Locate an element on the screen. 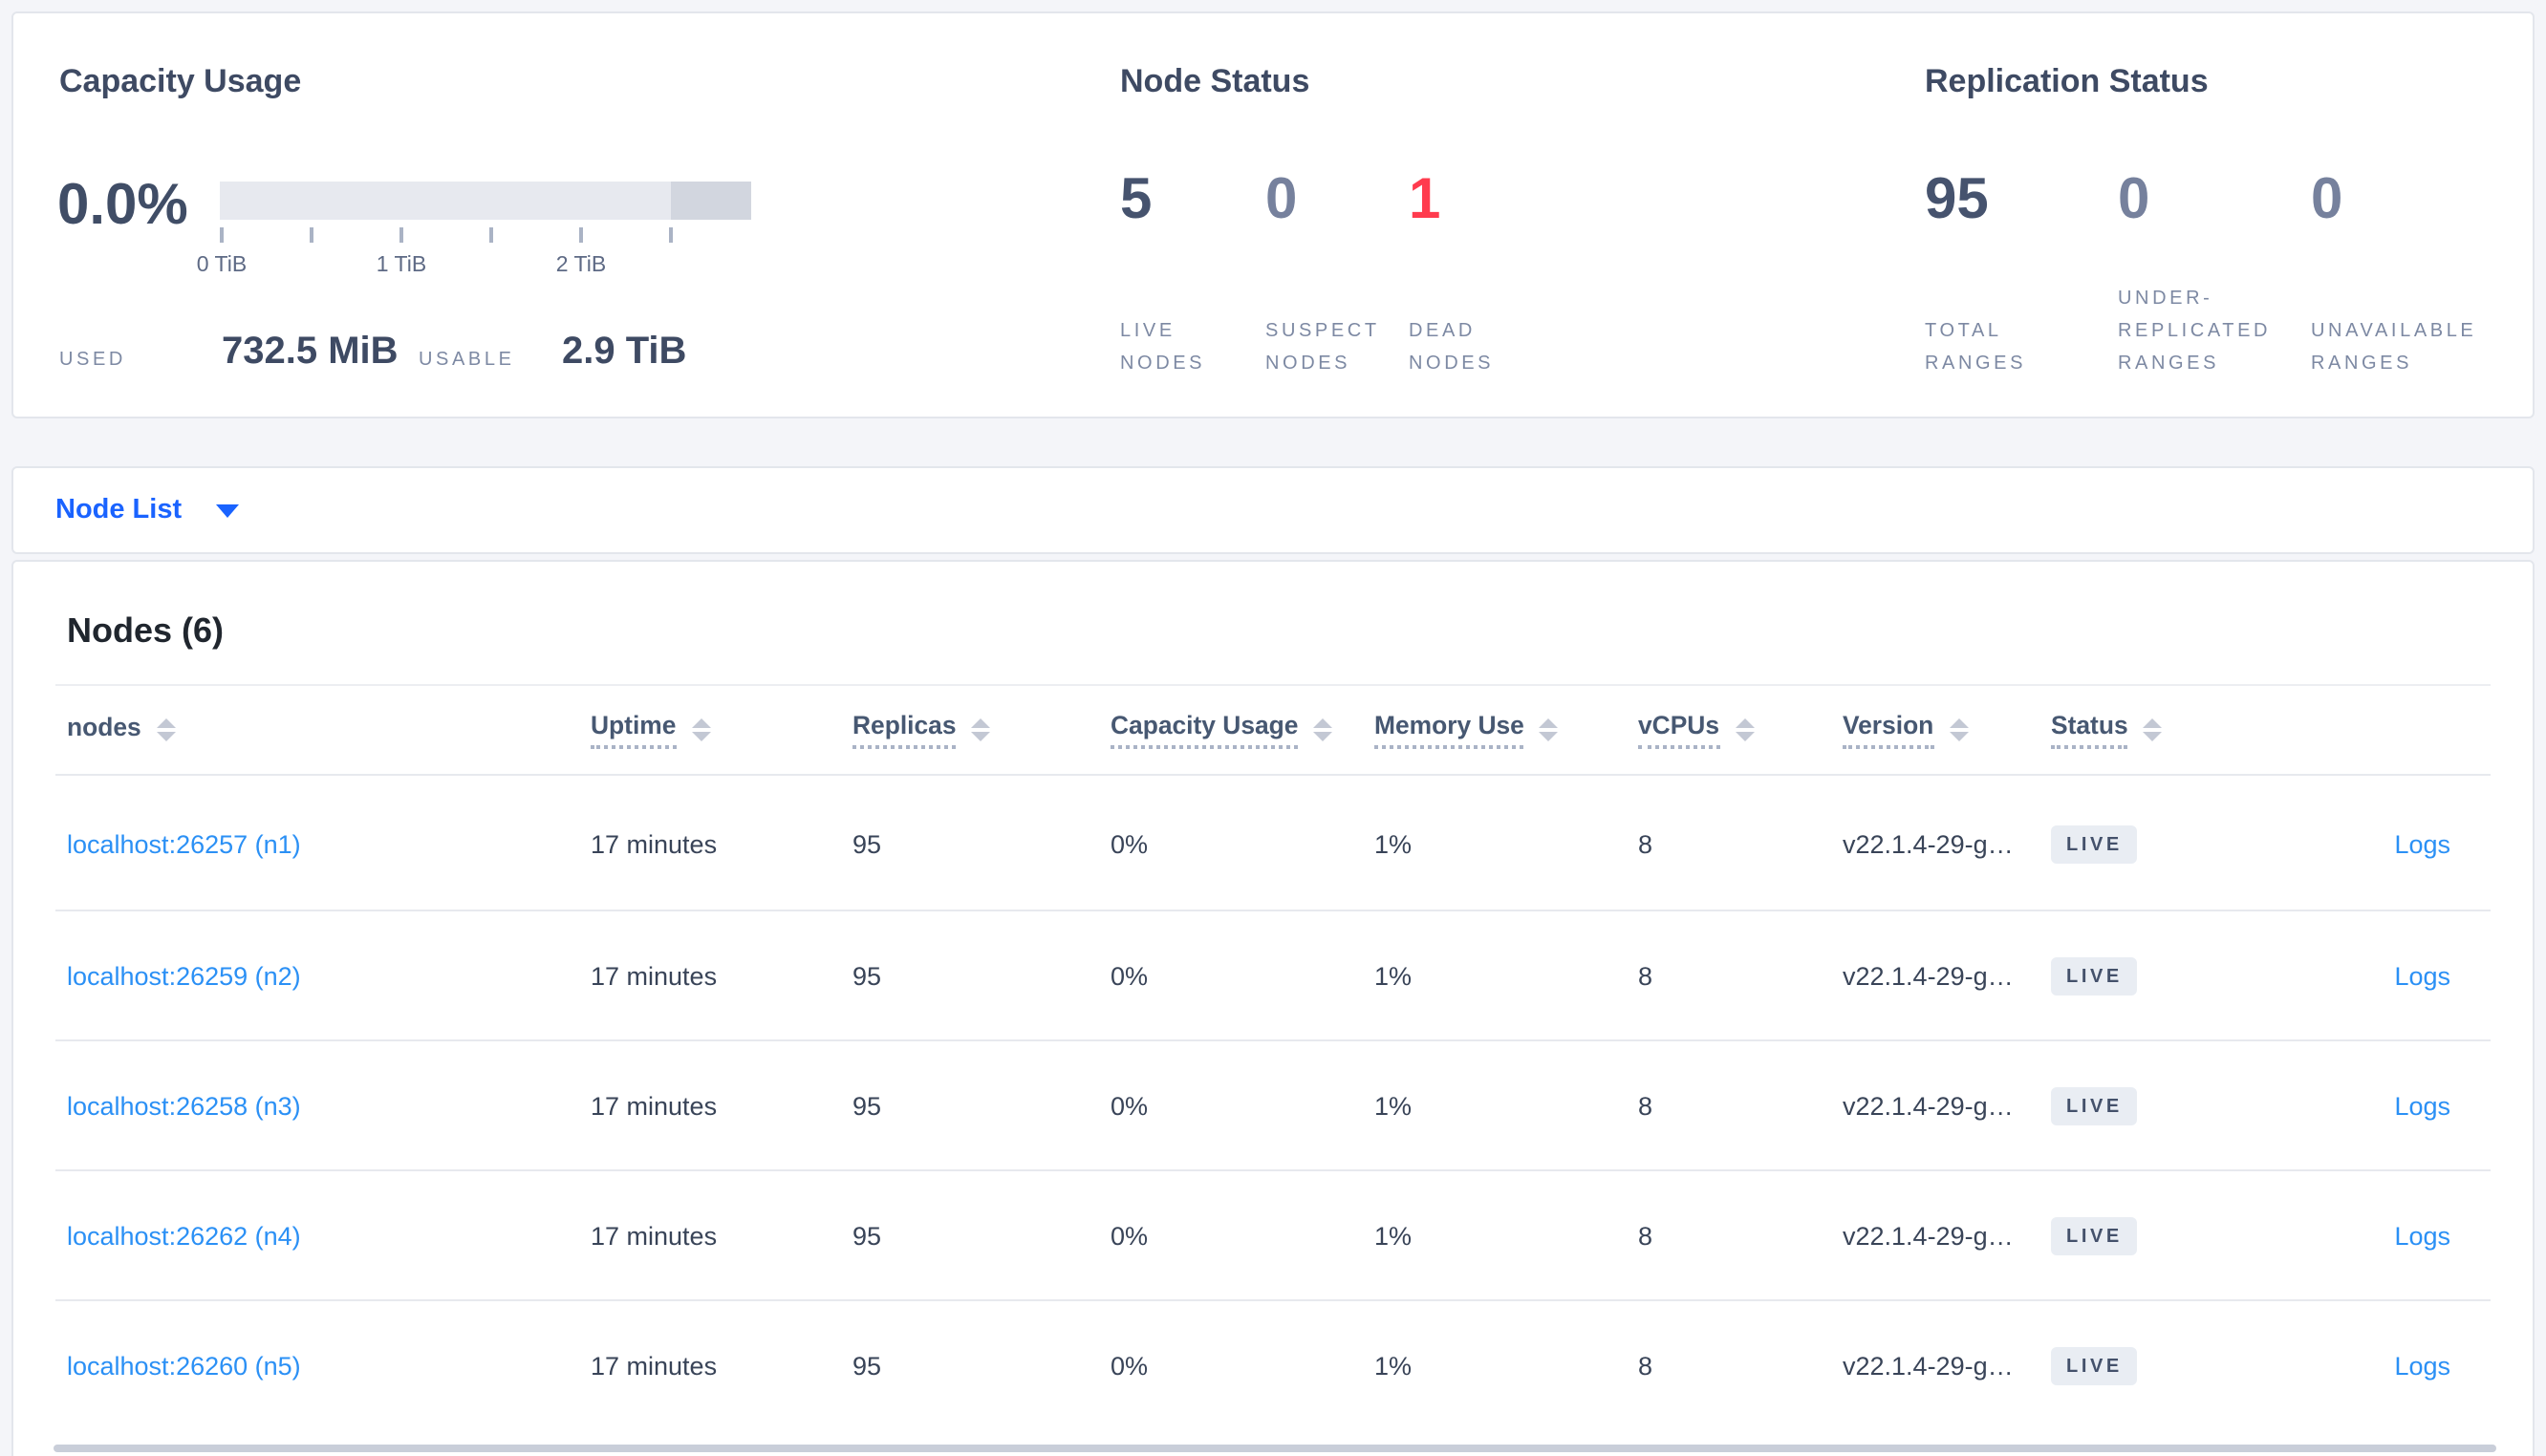  unavailable-ranges-count: 0 is located at coordinates (2327, 200).